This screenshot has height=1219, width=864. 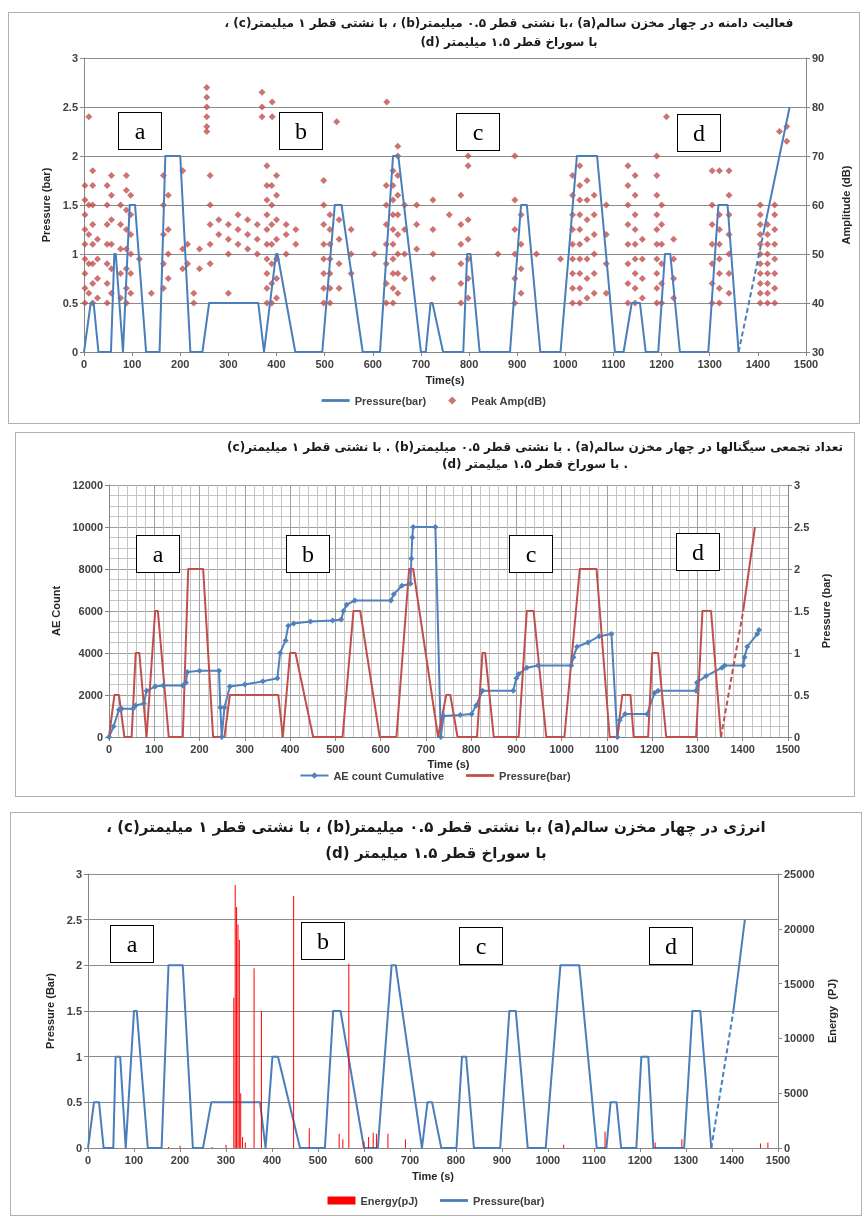 What do you see at coordinates (87, 527) in the screenshot?
I see `y-tick-label: 10000` at bounding box center [87, 527].